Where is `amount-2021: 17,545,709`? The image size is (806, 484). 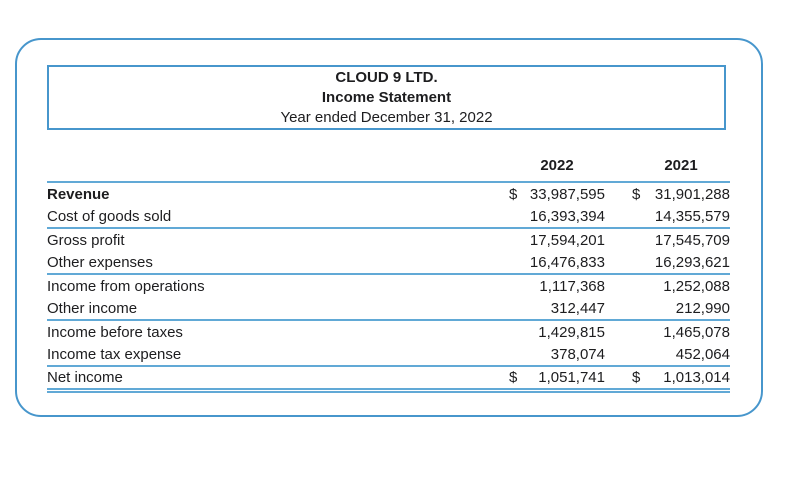 amount-2021: 17,545,709 is located at coordinates (681, 240).